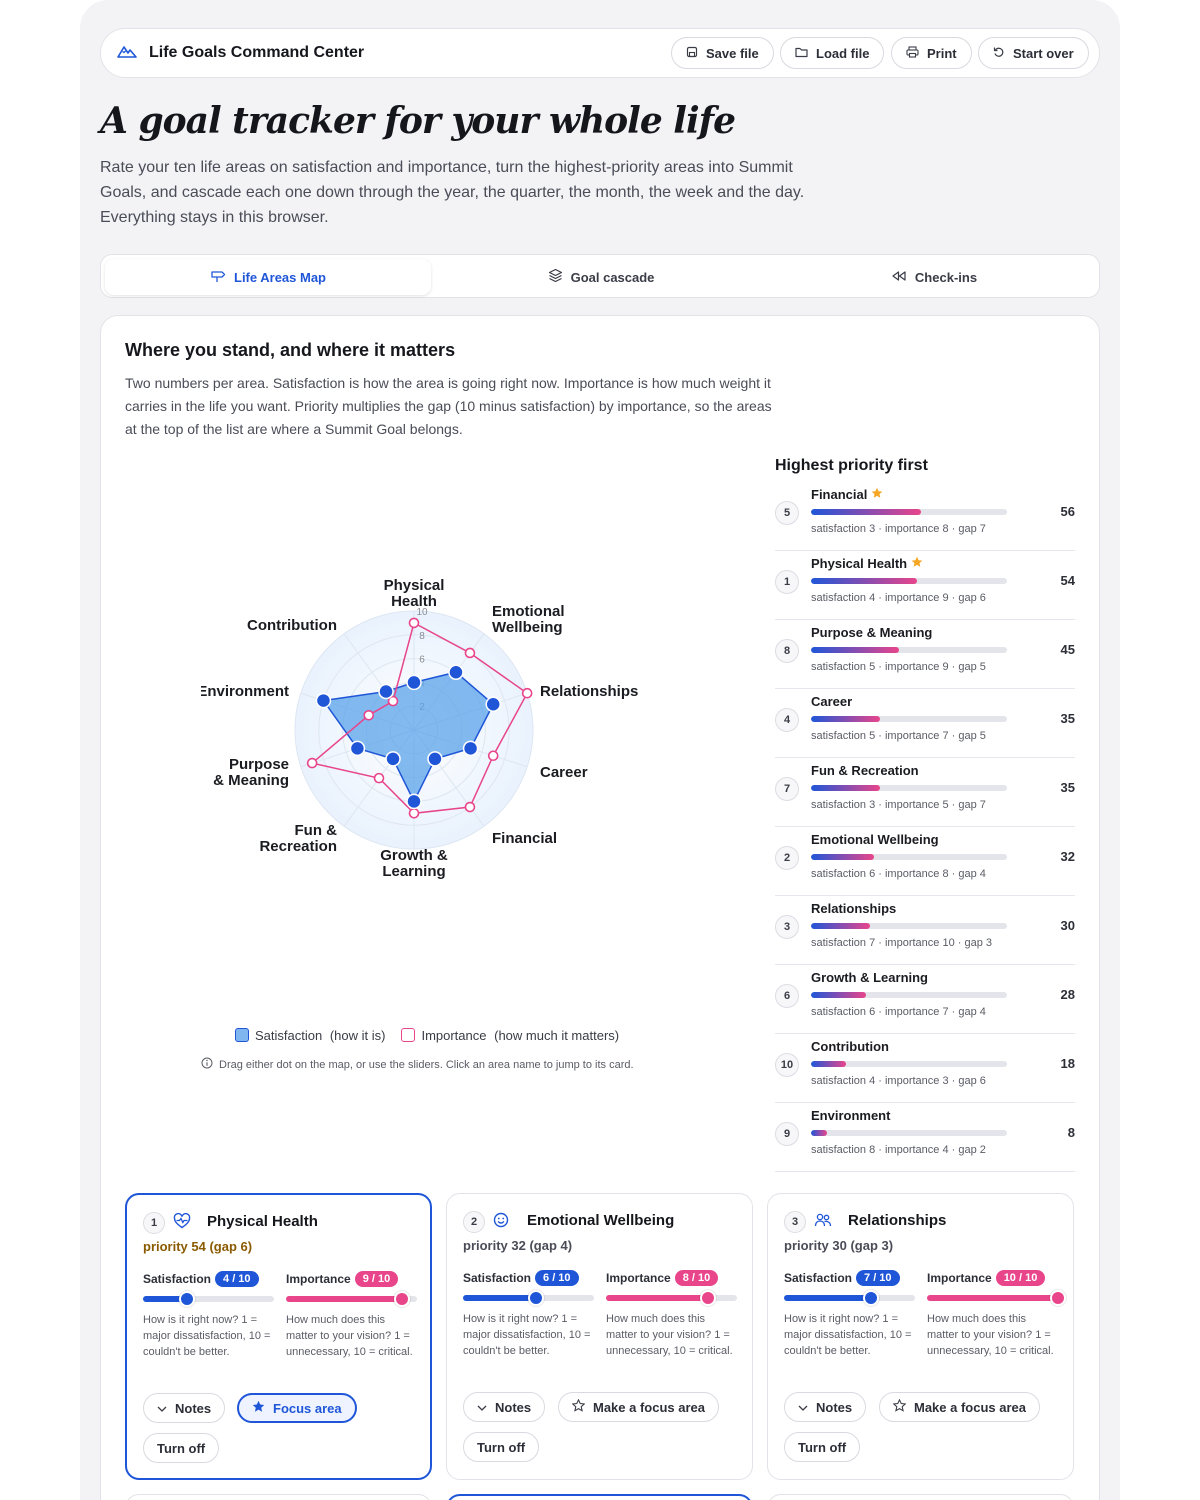 This screenshot has height=1500, width=1200. I want to click on tab-goal-cascade: Goal cascade, so click(601, 277).